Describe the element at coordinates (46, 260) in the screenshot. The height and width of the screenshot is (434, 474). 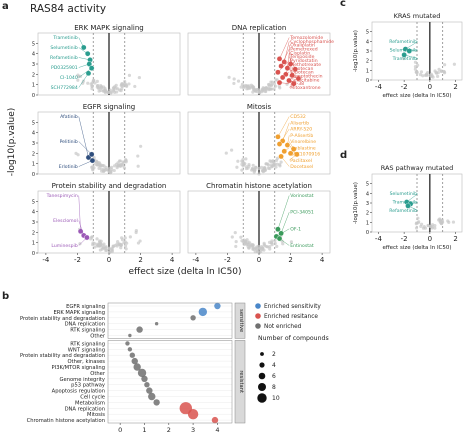
I see `x-tick-label: -4` at that location.